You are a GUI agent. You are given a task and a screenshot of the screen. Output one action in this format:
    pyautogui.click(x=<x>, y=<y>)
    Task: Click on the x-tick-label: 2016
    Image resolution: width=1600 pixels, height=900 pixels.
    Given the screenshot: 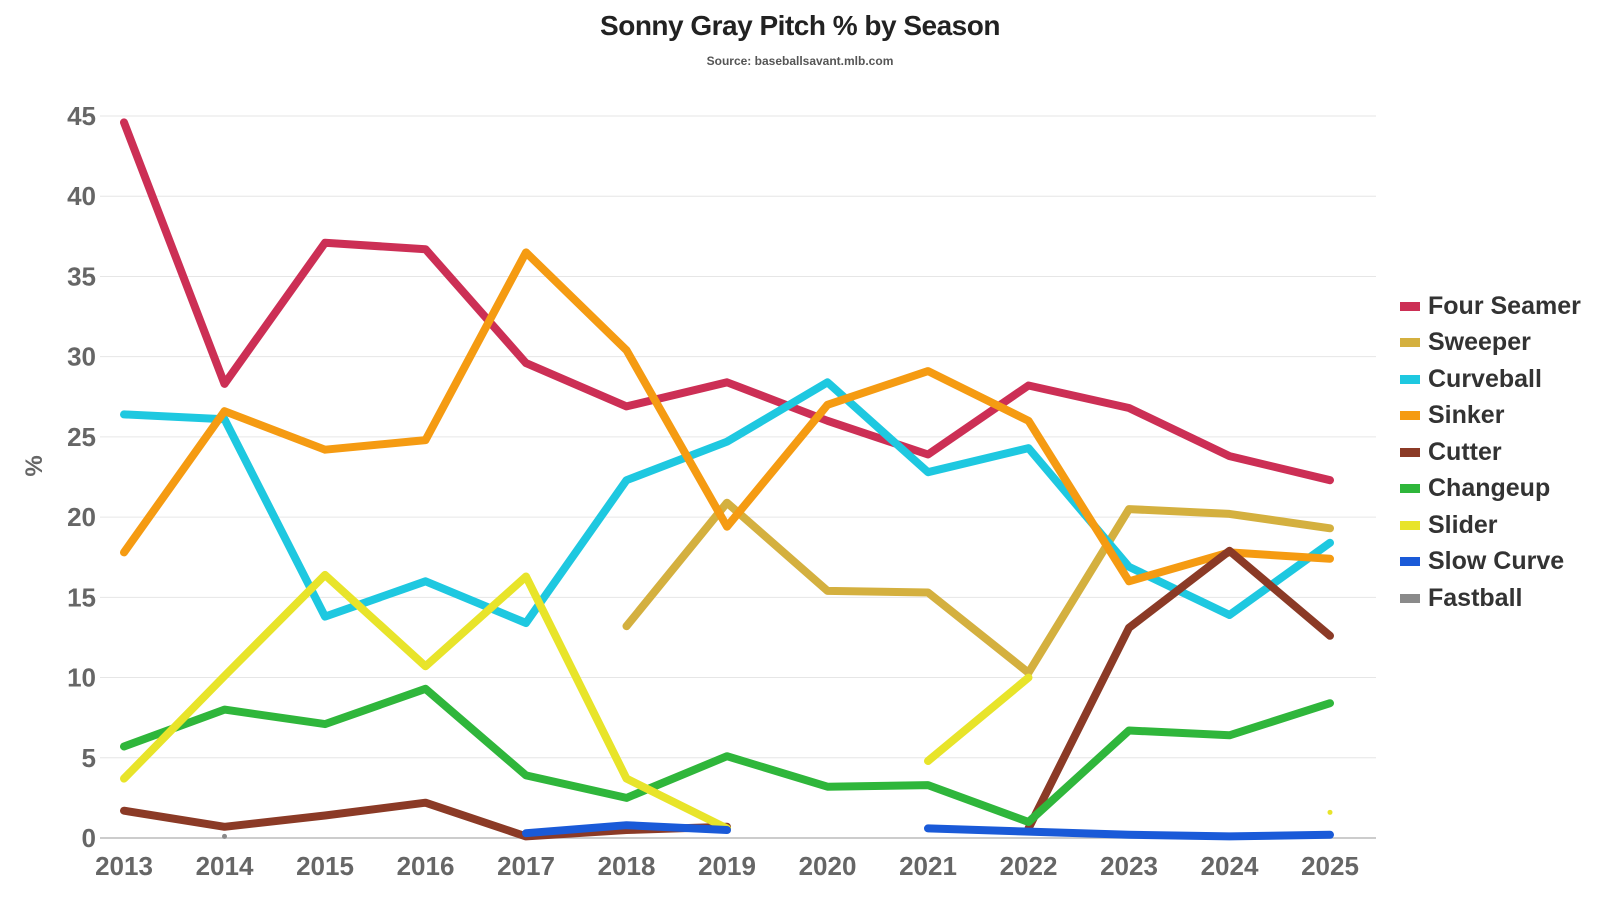 What is the action you would take?
    pyautogui.click(x=426, y=866)
    